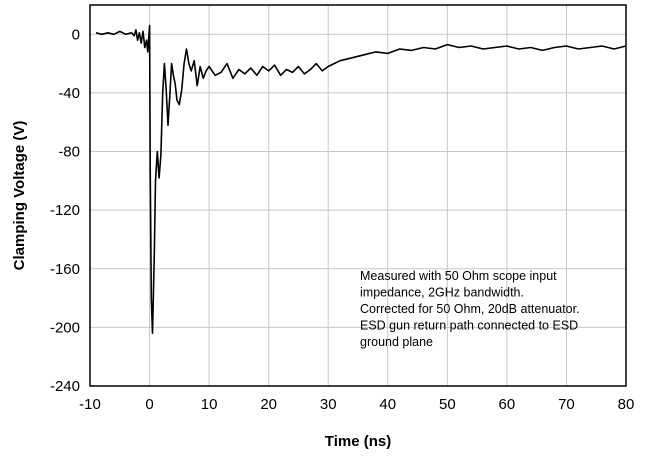  Describe the element at coordinates (76, 34) in the screenshot. I see `y-tick-label: 0` at that location.